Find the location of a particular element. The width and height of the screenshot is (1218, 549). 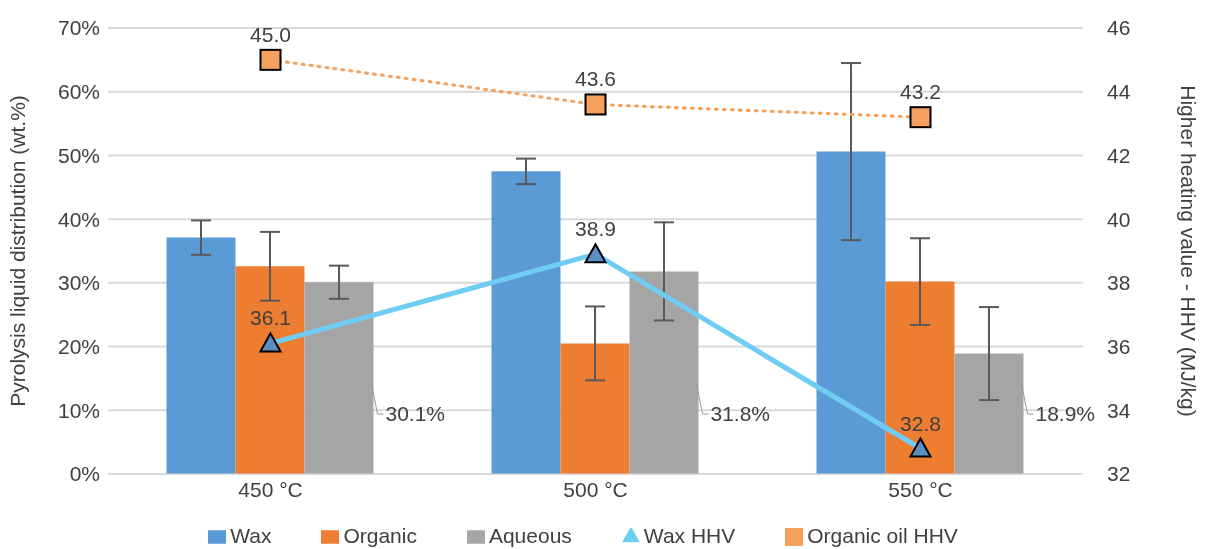

y2-tick-label: 40 is located at coordinates (1119, 219).